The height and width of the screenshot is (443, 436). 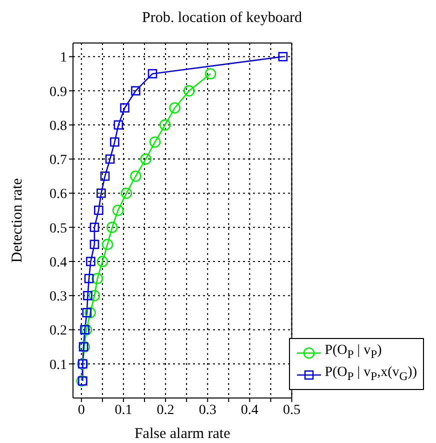 I want to click on y-axis-title: Detection rate, so click(x=17, y=220).